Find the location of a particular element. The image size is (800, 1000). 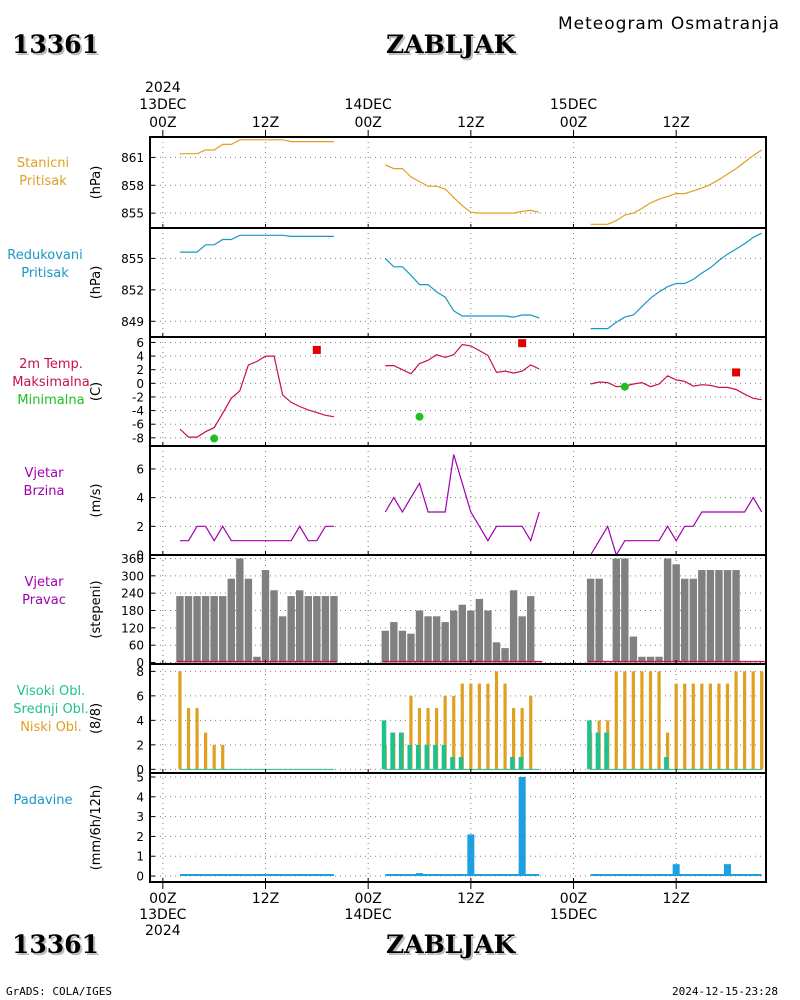

y-tick-label: 849 is located at coordinates (132, 322).